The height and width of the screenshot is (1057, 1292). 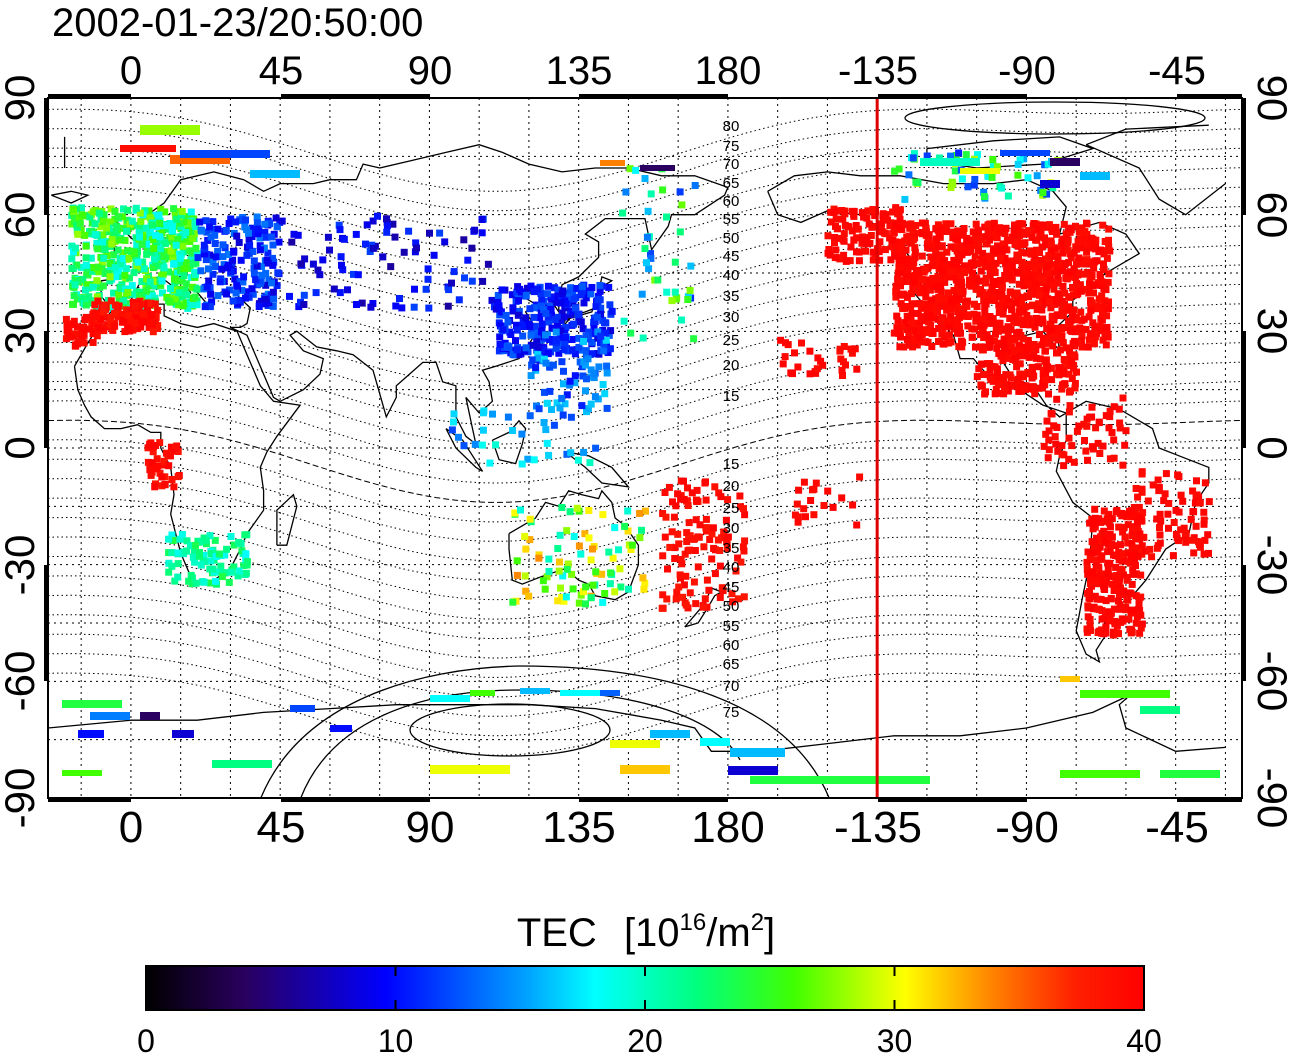 What do you see at coordinates (131, 827) in the screenshot?
I see `x-tick-label-bottom: 0` at bounding box center [131, 827].